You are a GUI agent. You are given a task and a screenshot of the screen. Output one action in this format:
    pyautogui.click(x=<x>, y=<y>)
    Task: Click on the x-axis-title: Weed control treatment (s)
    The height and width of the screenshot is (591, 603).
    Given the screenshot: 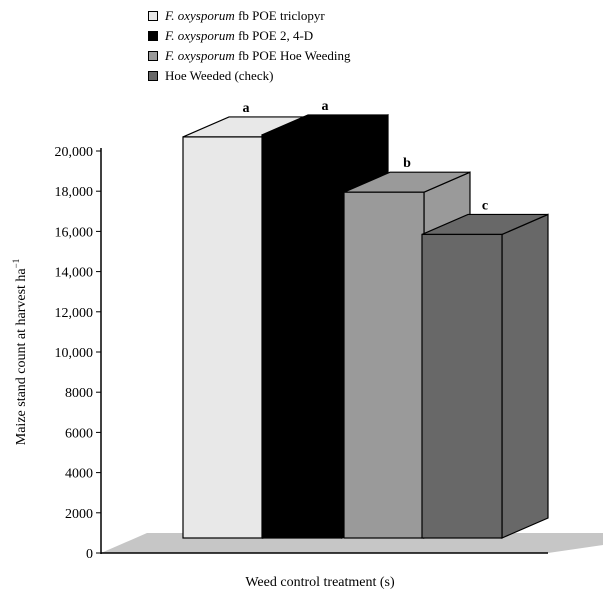 What is the action you would take?
    pyautogui.click(x=320, y=582)
    